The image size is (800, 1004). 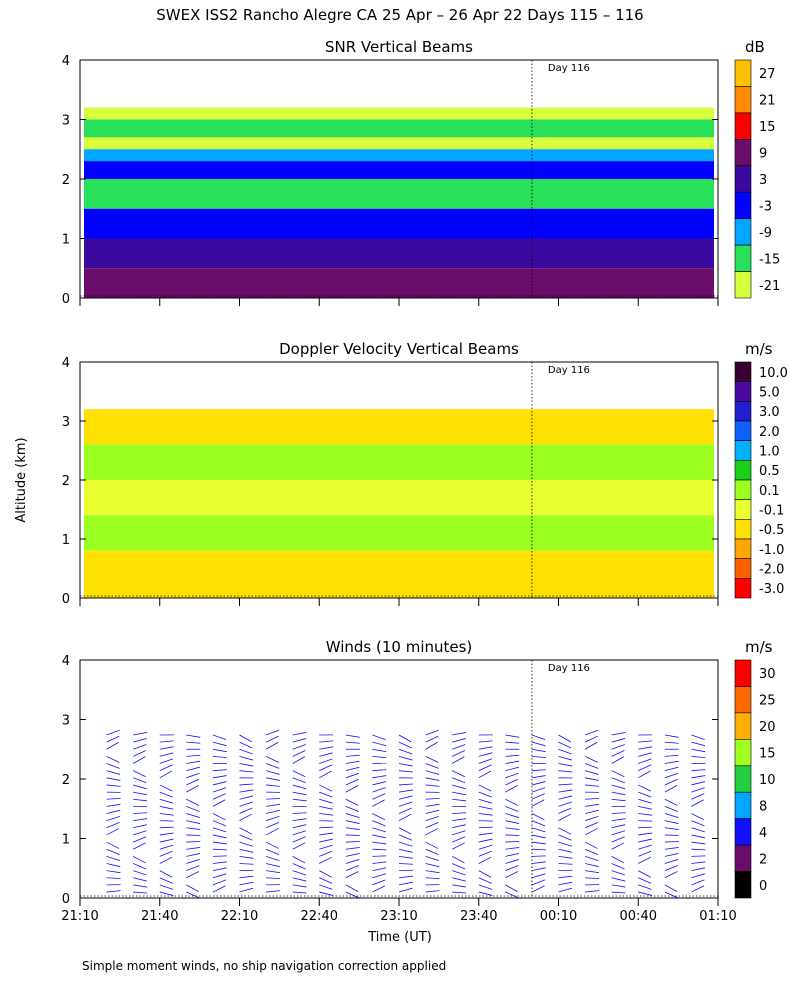 I want to click on heatmap-band, so click(x=399, y=532).